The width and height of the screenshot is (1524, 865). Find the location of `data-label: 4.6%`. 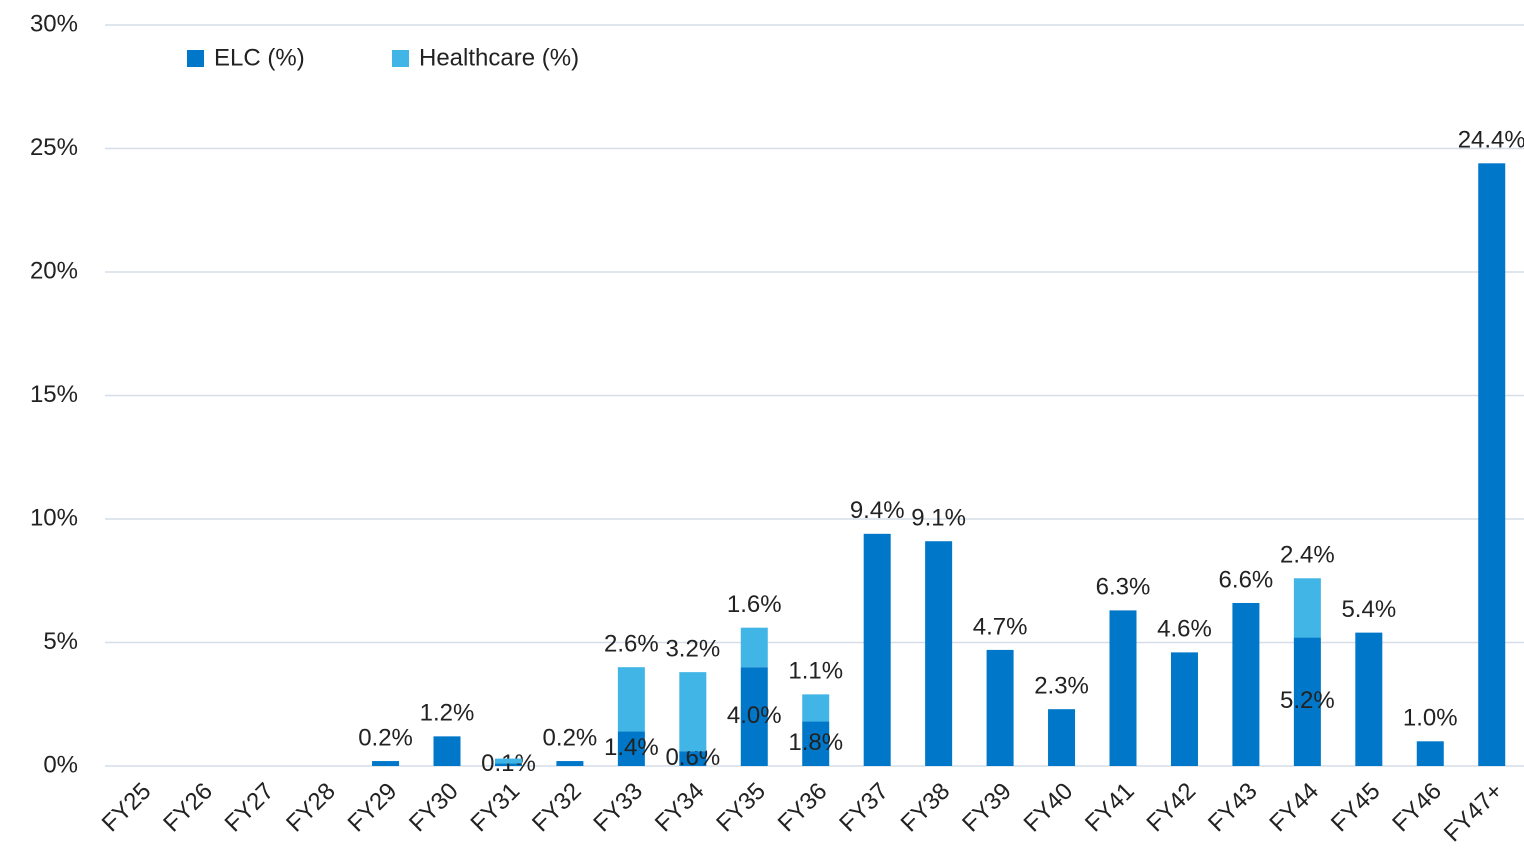

data-label: 4.6% is located at coordinates (1184, 629).